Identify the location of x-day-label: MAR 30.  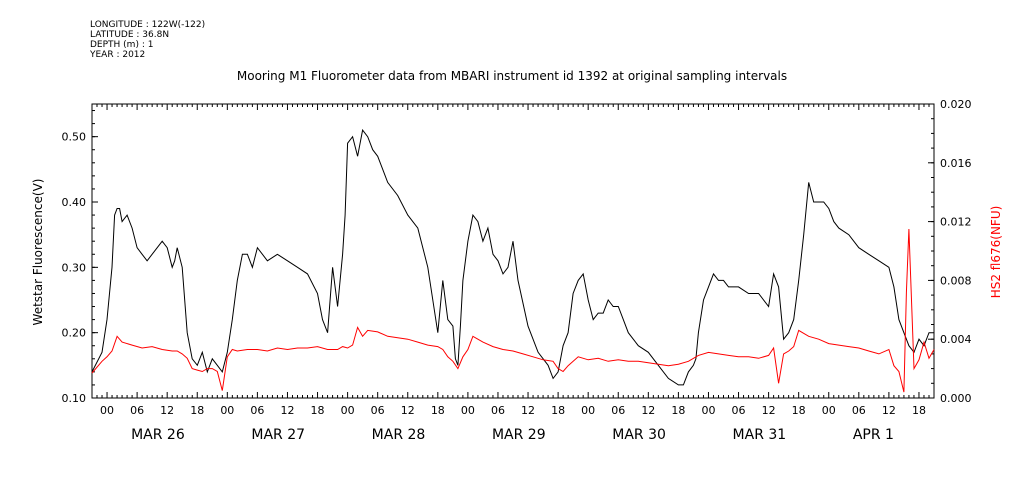
(639, 435).